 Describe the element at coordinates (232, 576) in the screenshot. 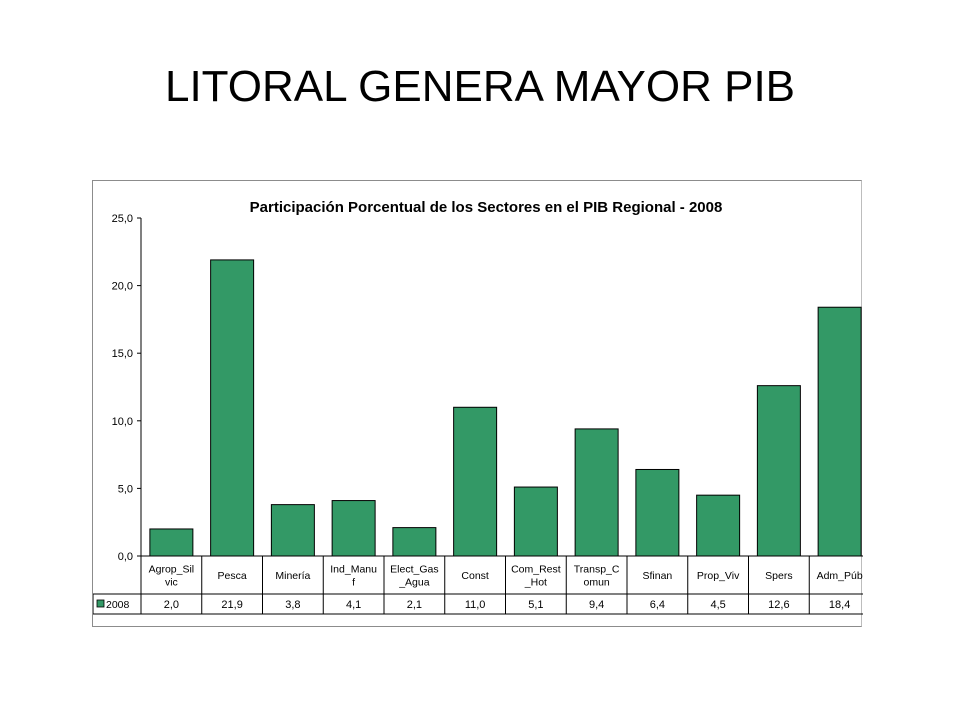

I see `category-label: Pesca` at that location.